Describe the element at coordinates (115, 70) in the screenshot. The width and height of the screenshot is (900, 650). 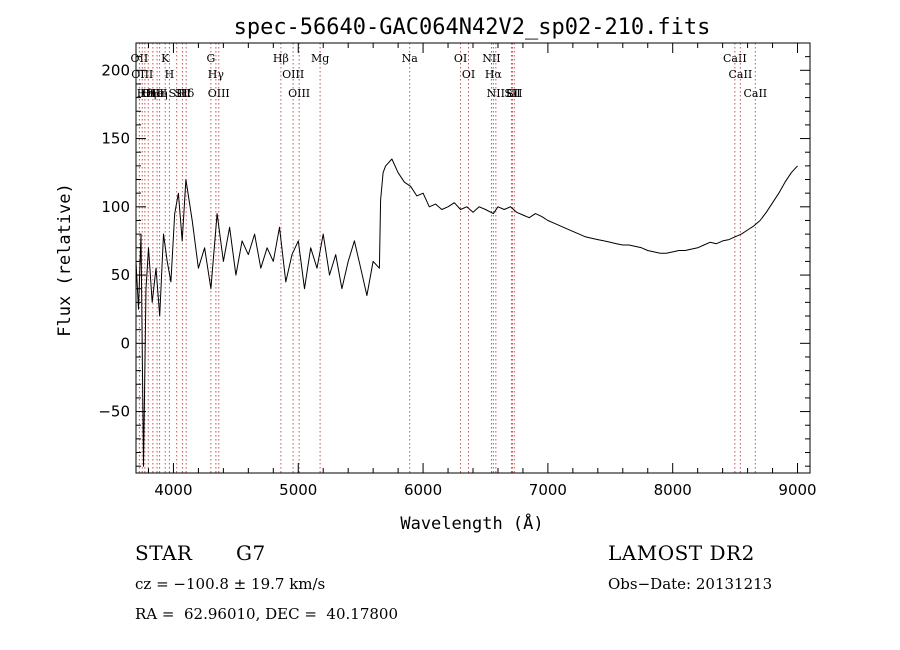
I see `y-tick-label-5: 200` at that location.